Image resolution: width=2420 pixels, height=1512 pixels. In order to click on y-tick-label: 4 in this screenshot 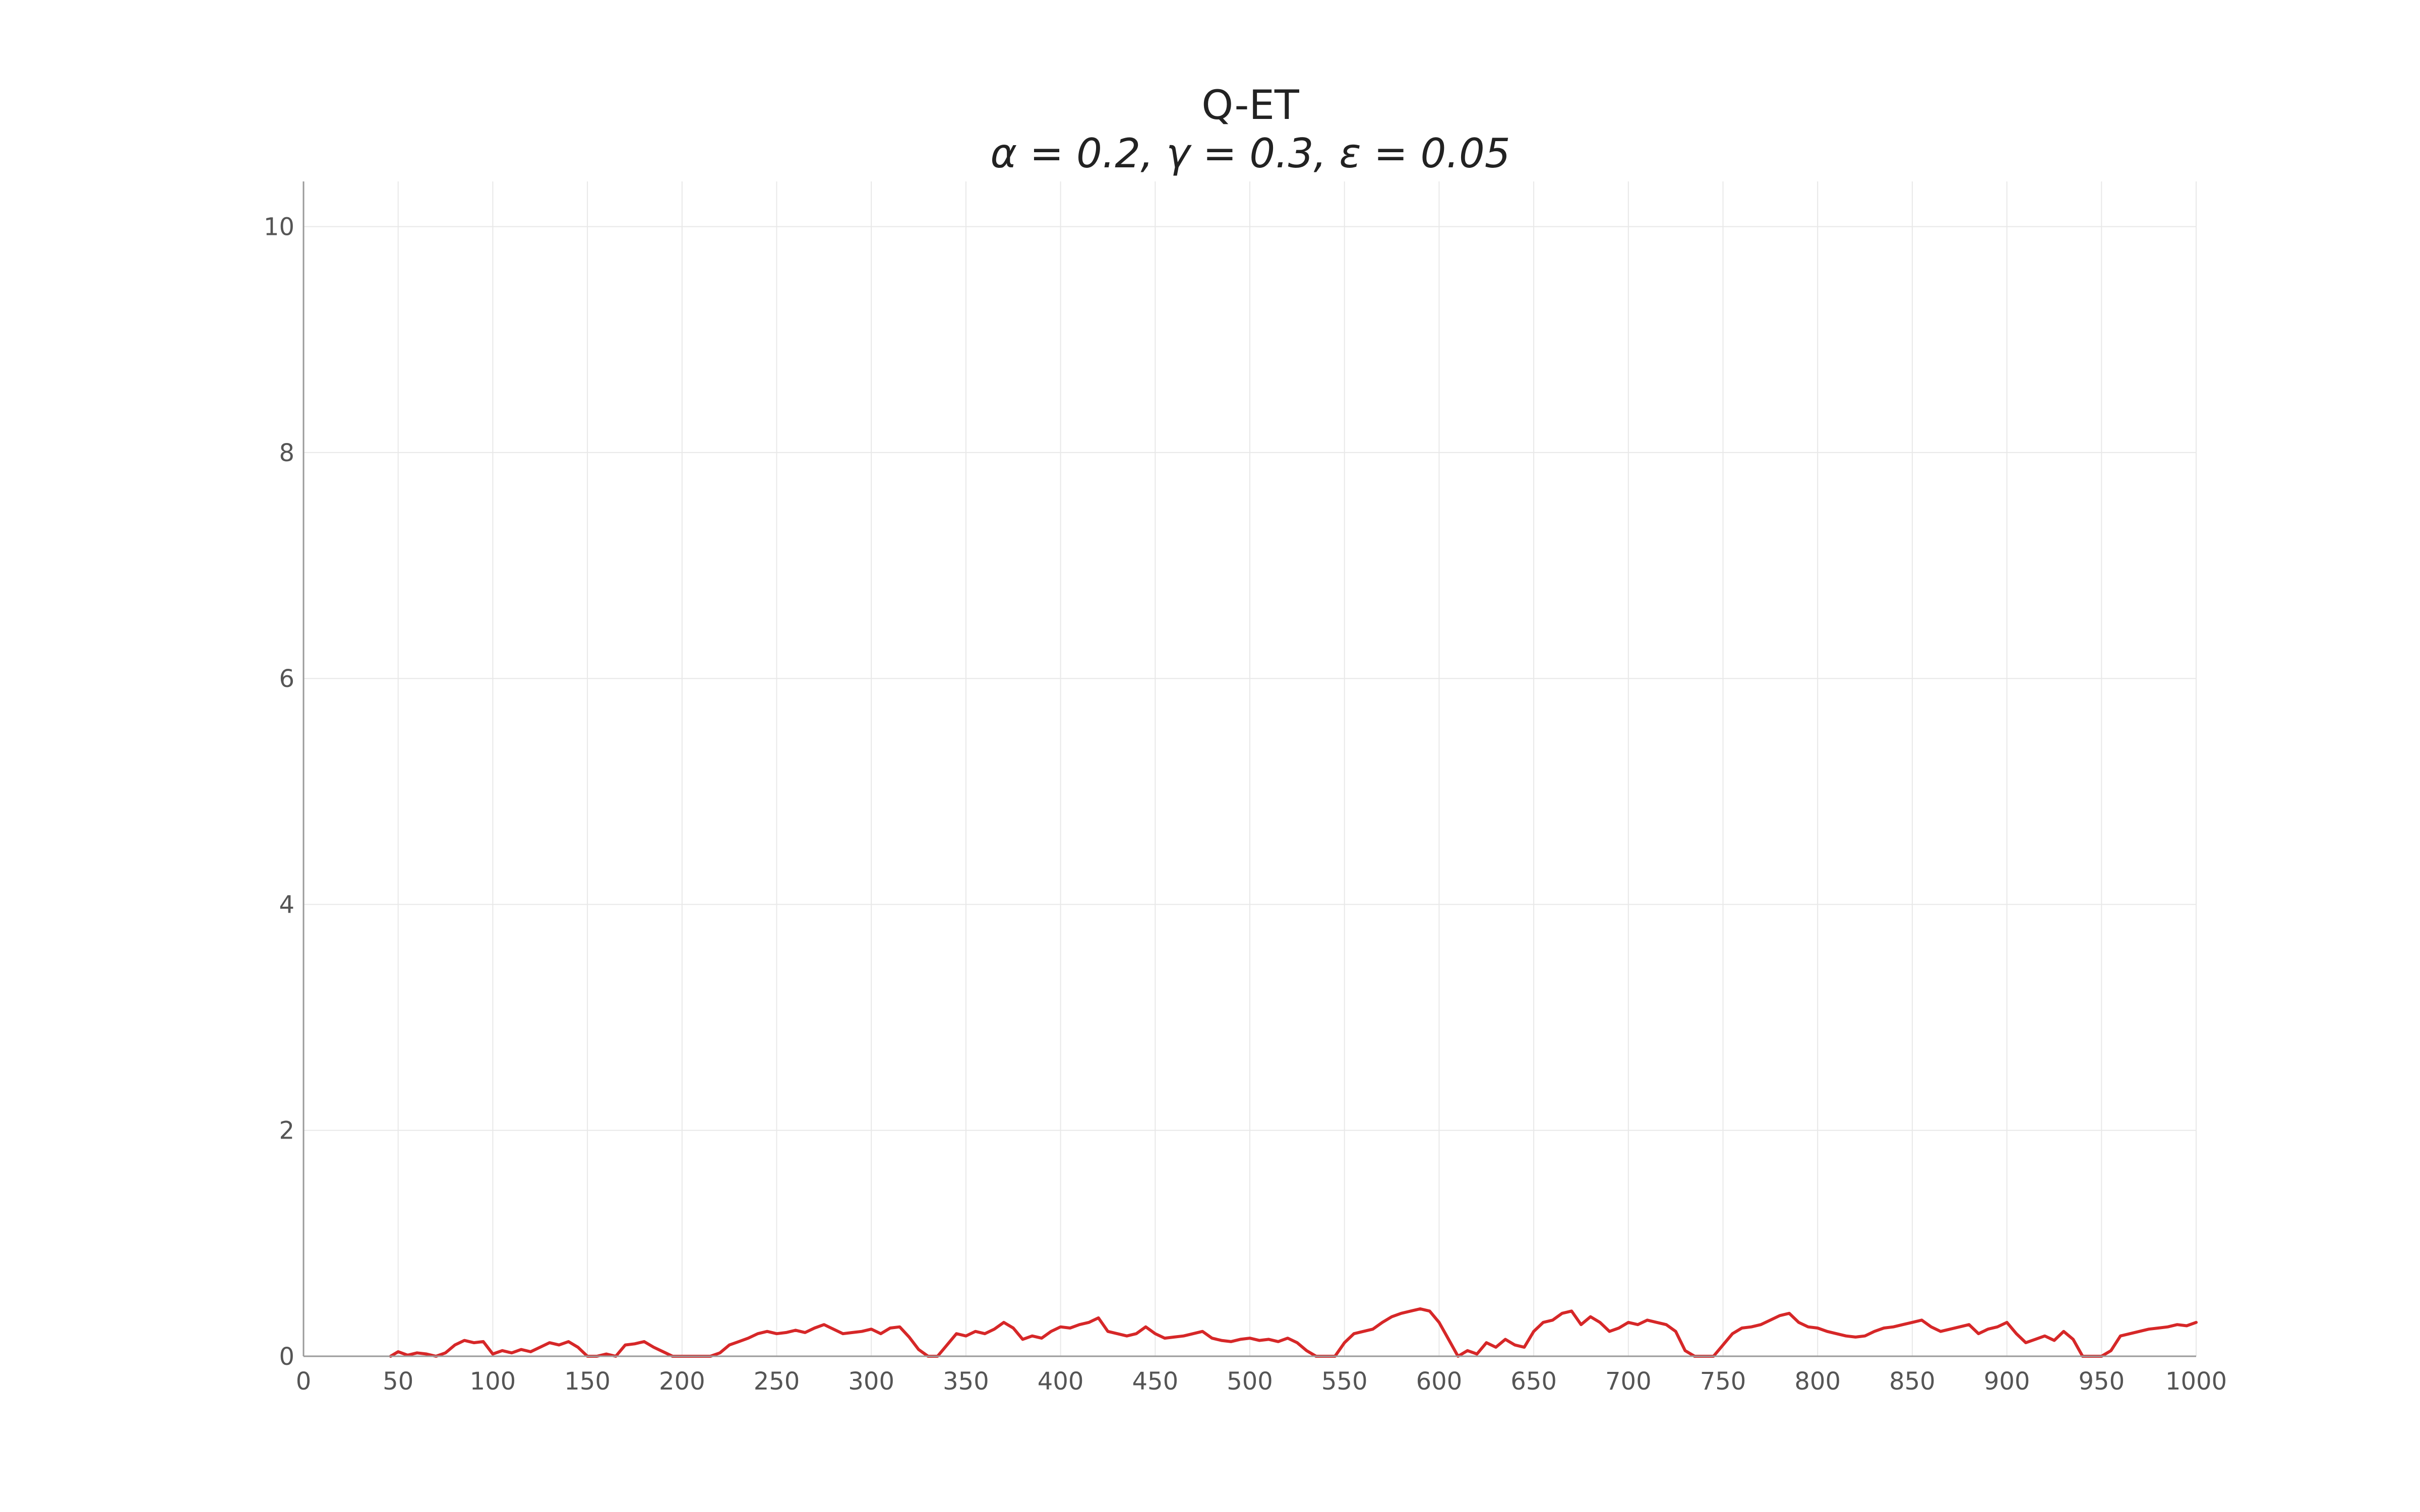, I will do `click(286, 905)`.